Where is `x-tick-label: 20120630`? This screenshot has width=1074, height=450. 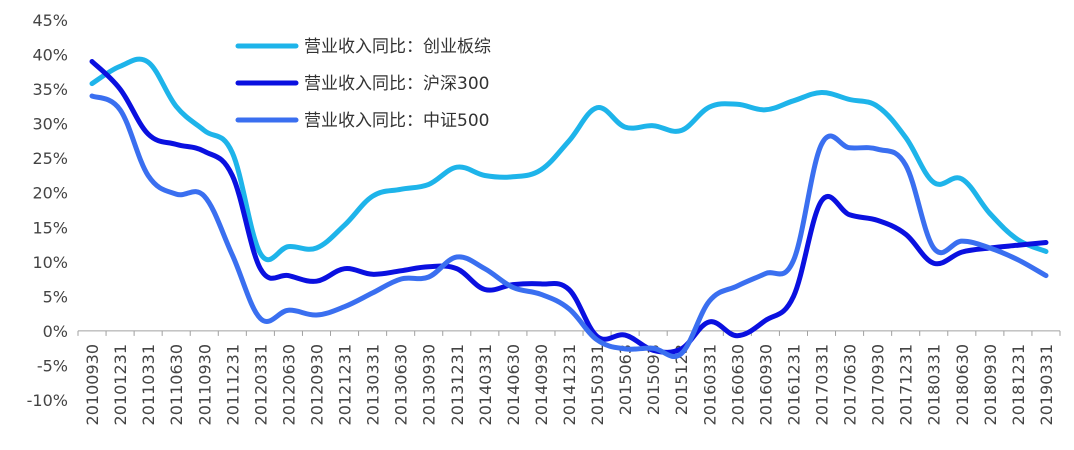 x-tick-label: 20120630 is located at coordinates (288, 384).